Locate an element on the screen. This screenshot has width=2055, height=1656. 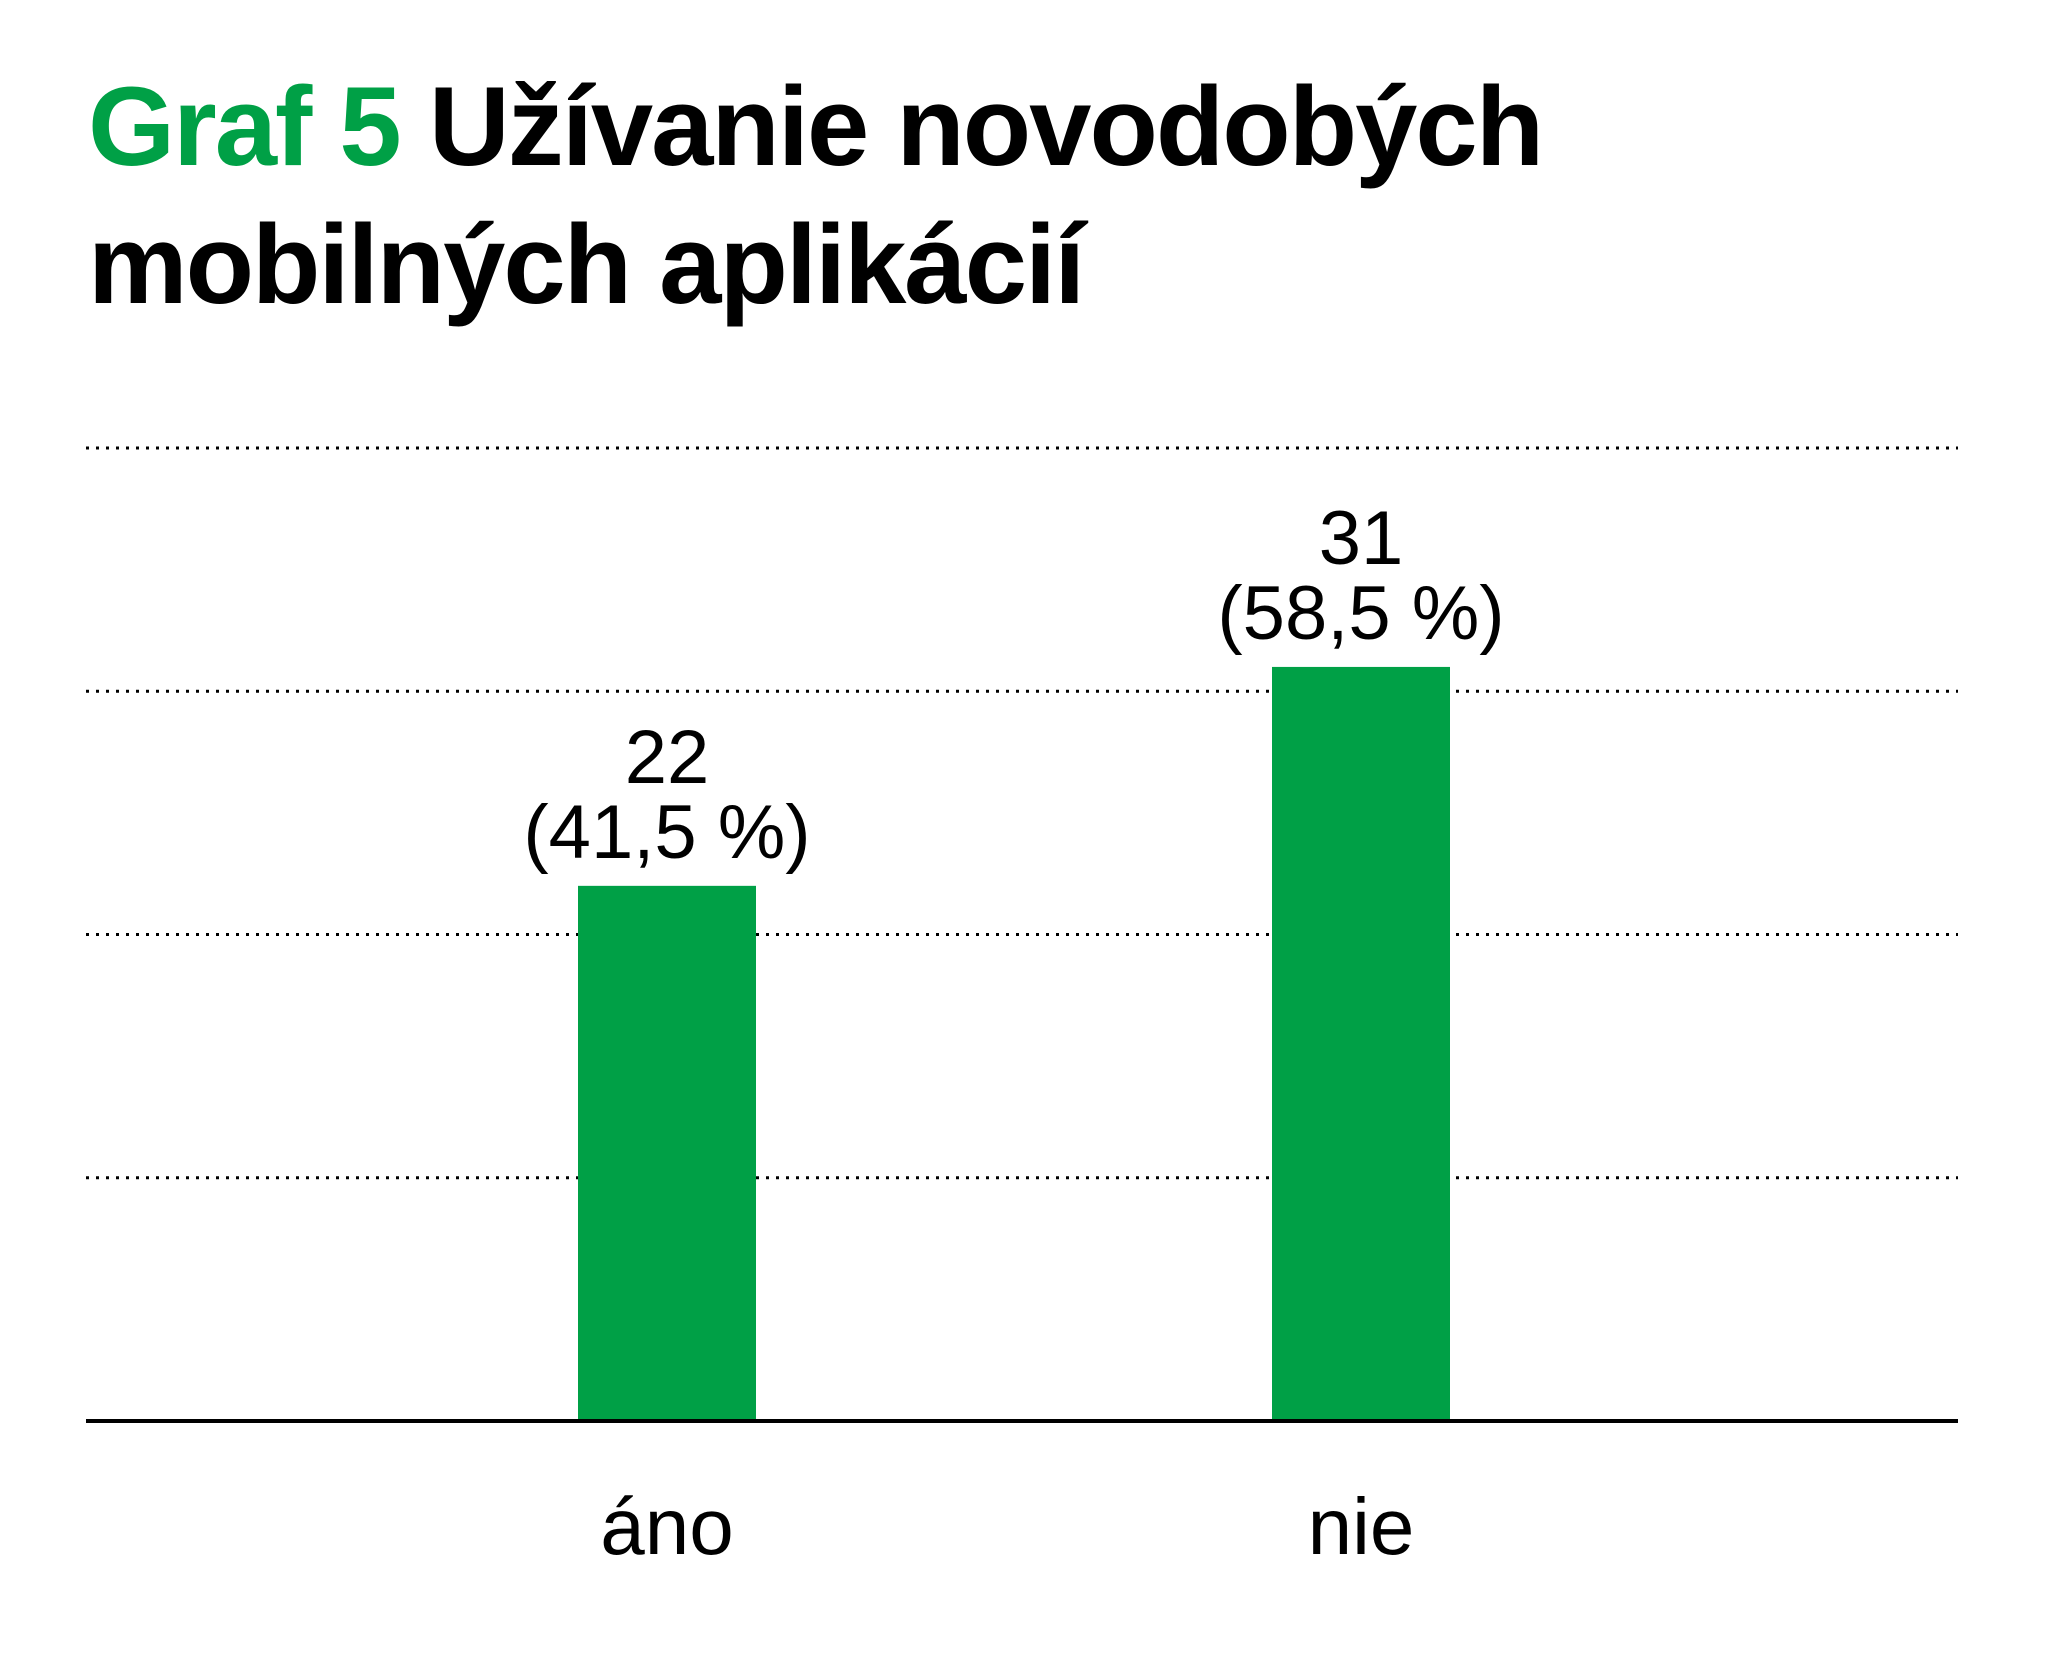
x-tick-labels: áno nie is located at coordinates (1007, 1526).